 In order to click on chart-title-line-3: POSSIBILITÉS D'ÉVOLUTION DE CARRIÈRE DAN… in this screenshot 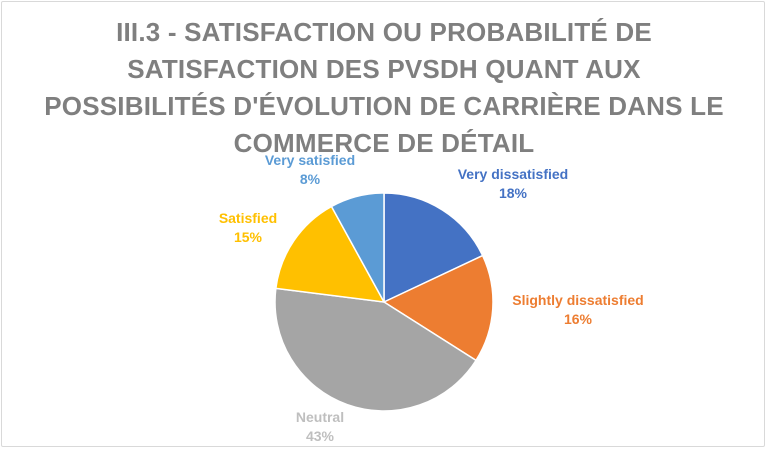, I will do `click(384, 106)`.